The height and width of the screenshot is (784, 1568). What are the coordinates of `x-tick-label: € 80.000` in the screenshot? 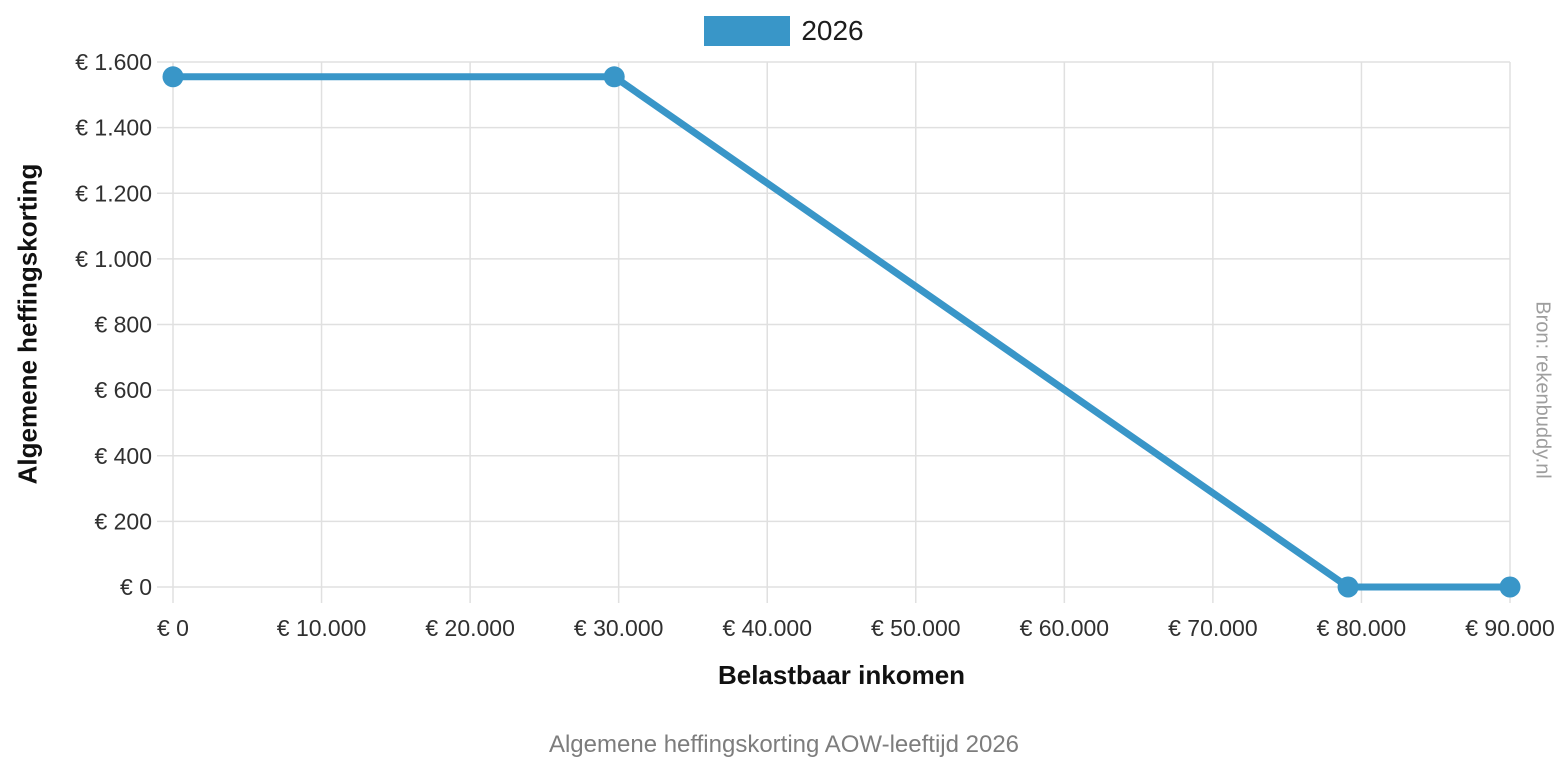 It's located at (1362, 628).